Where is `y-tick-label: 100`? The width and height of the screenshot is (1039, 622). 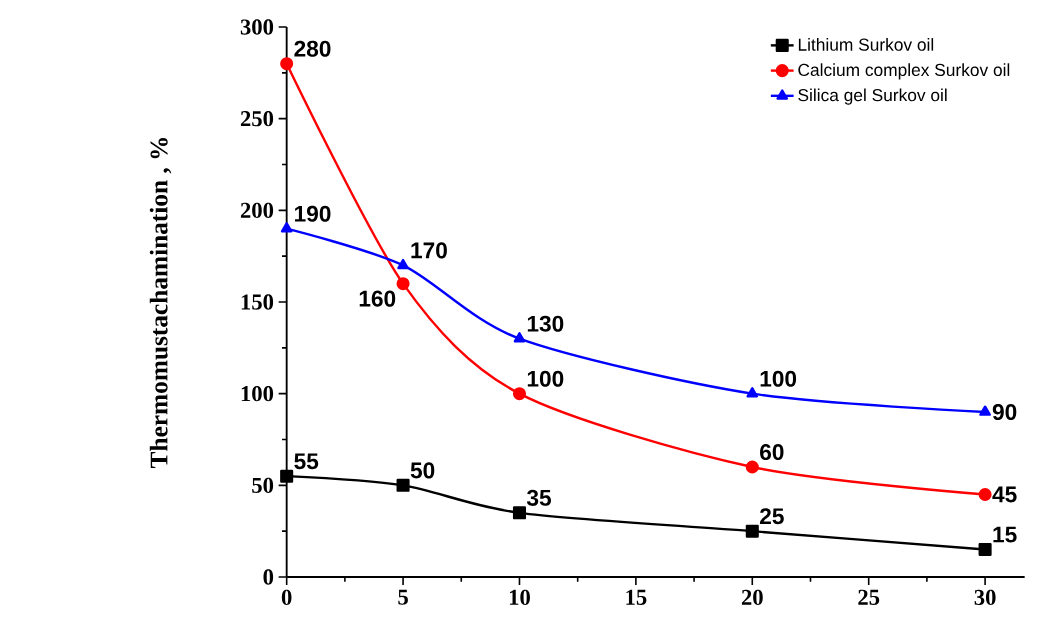
y-tick-label: 100 is located at coordinates (257, 394).